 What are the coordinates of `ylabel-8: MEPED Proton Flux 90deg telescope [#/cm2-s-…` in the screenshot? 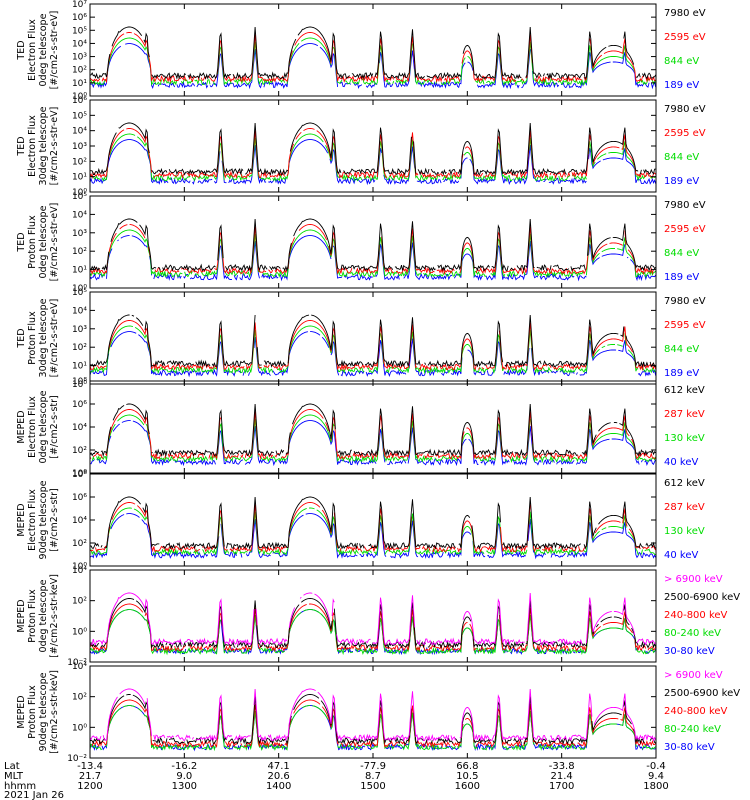 It's located at (38, 712).